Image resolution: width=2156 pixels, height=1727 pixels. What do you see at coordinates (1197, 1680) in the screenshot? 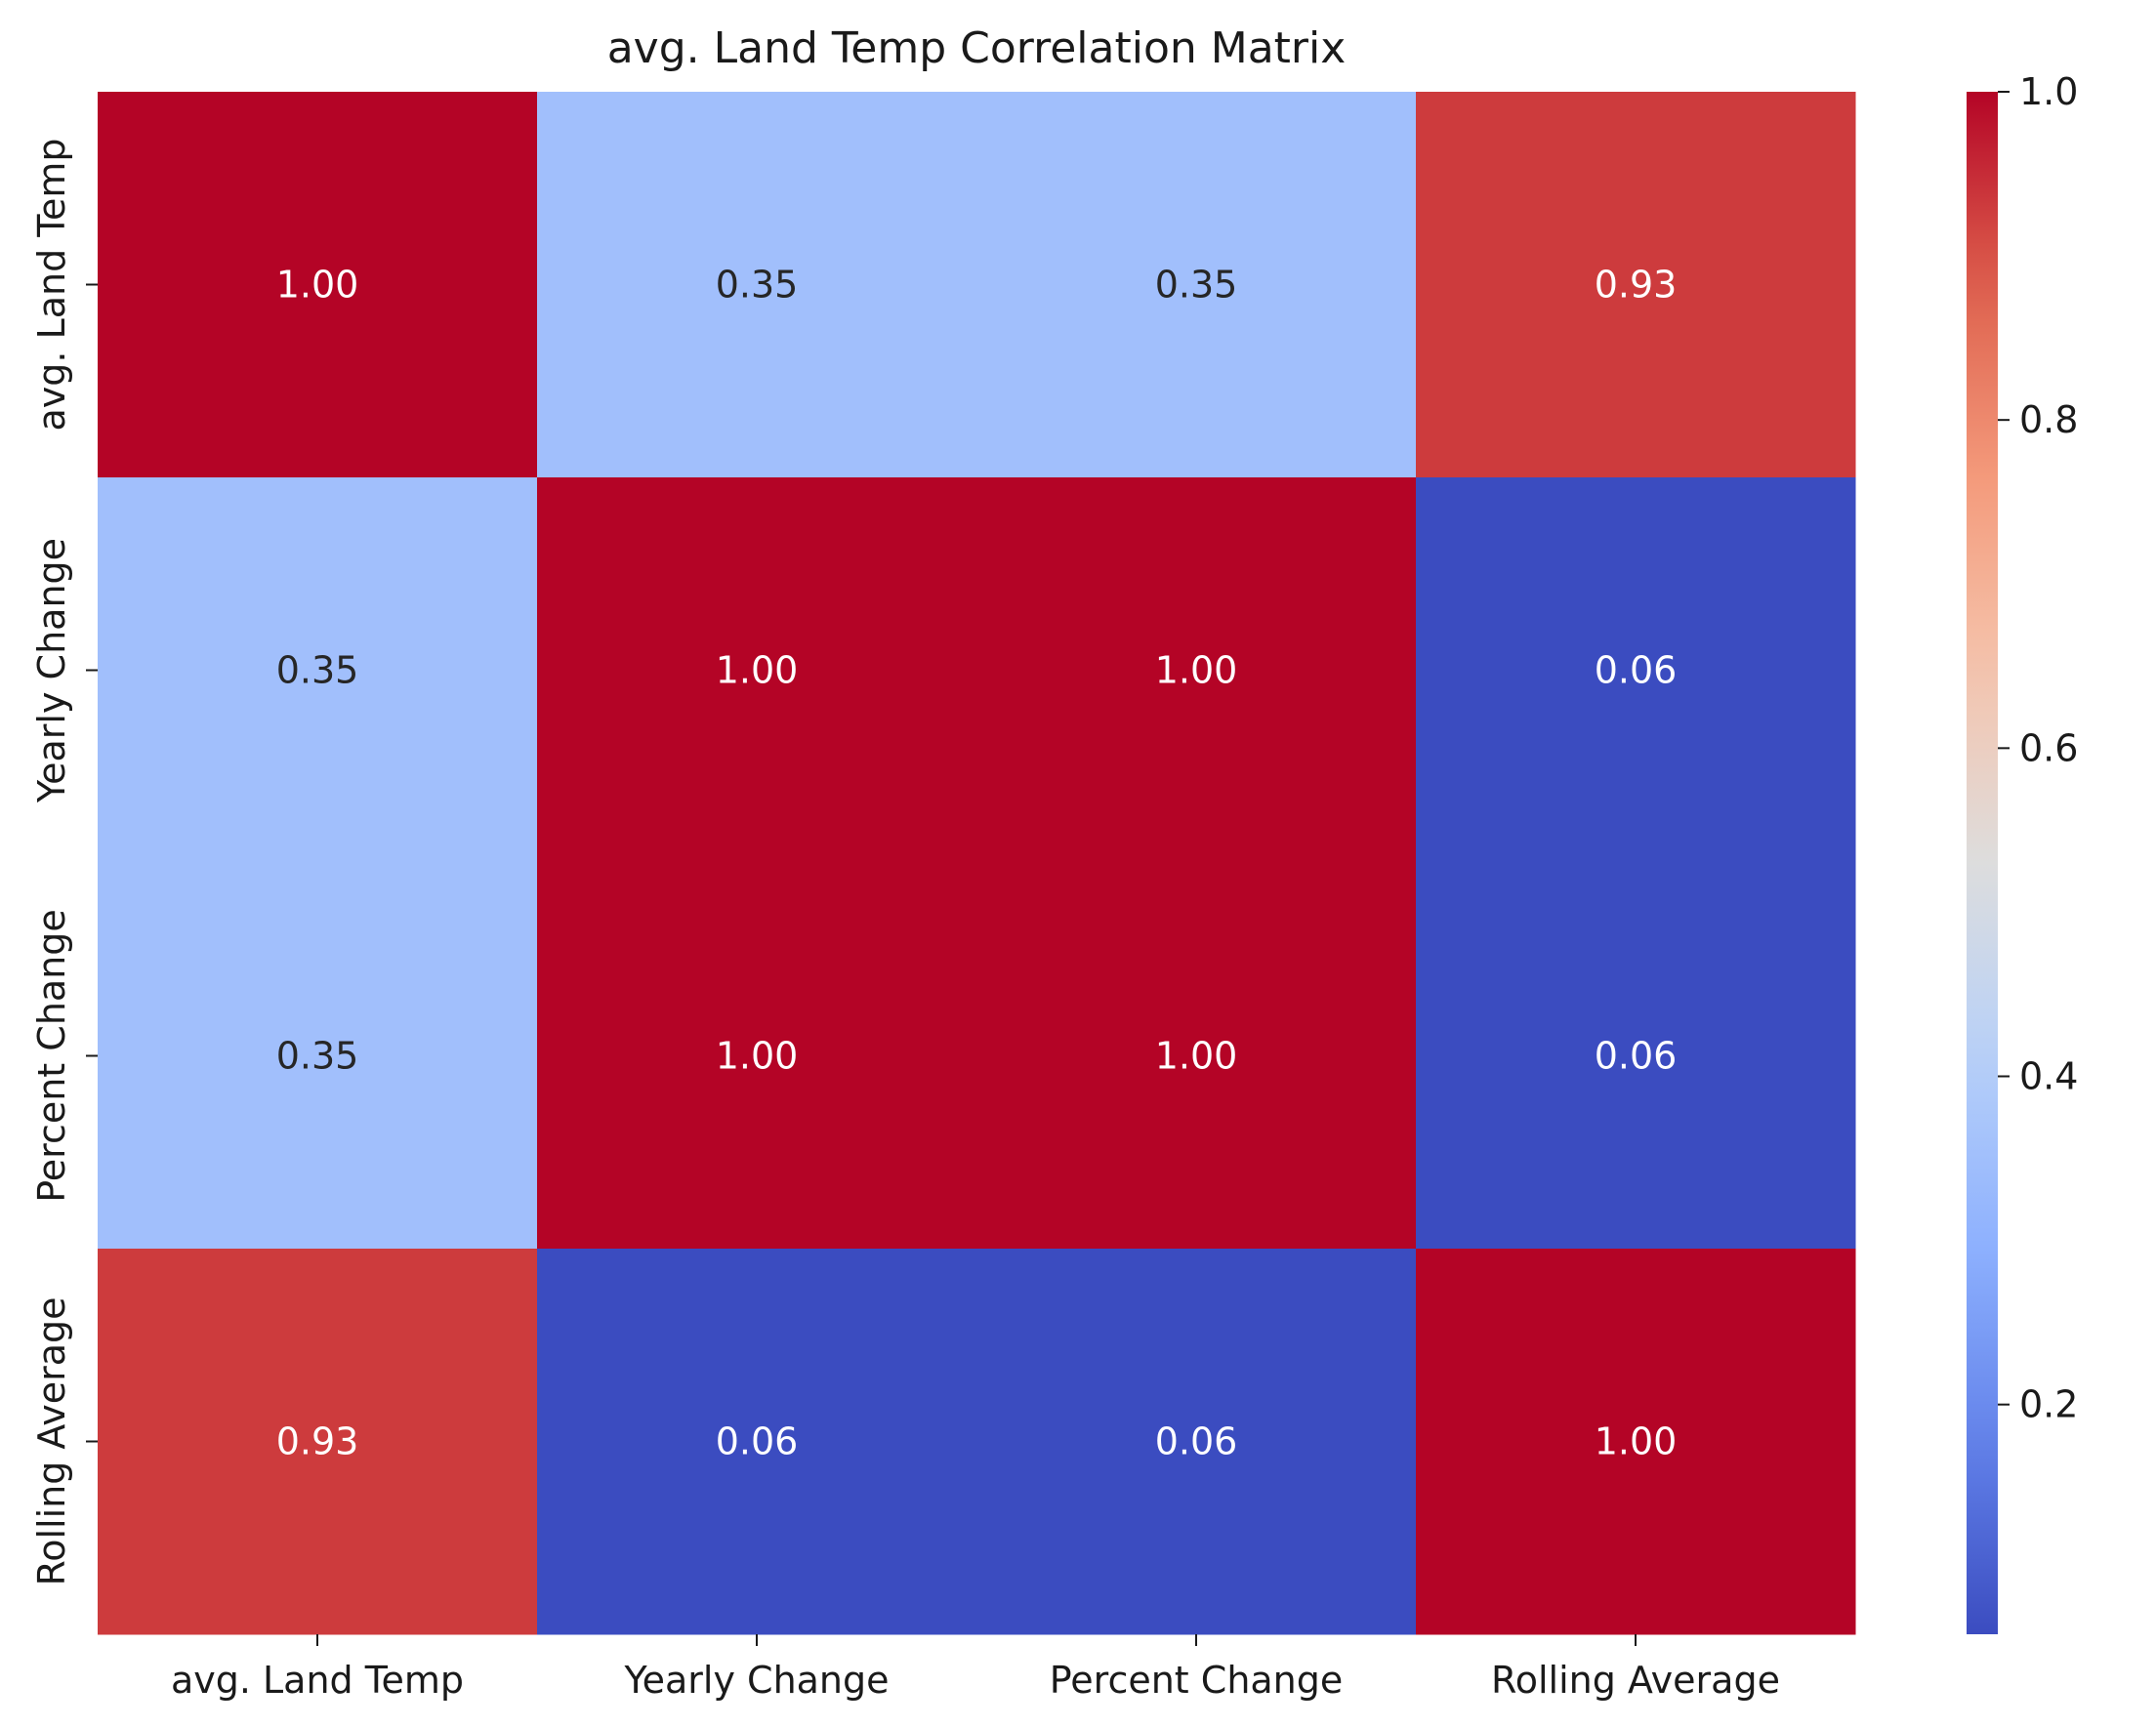
I see `x-tick-label: Percent Change` at bounding box center [1197, 1680].